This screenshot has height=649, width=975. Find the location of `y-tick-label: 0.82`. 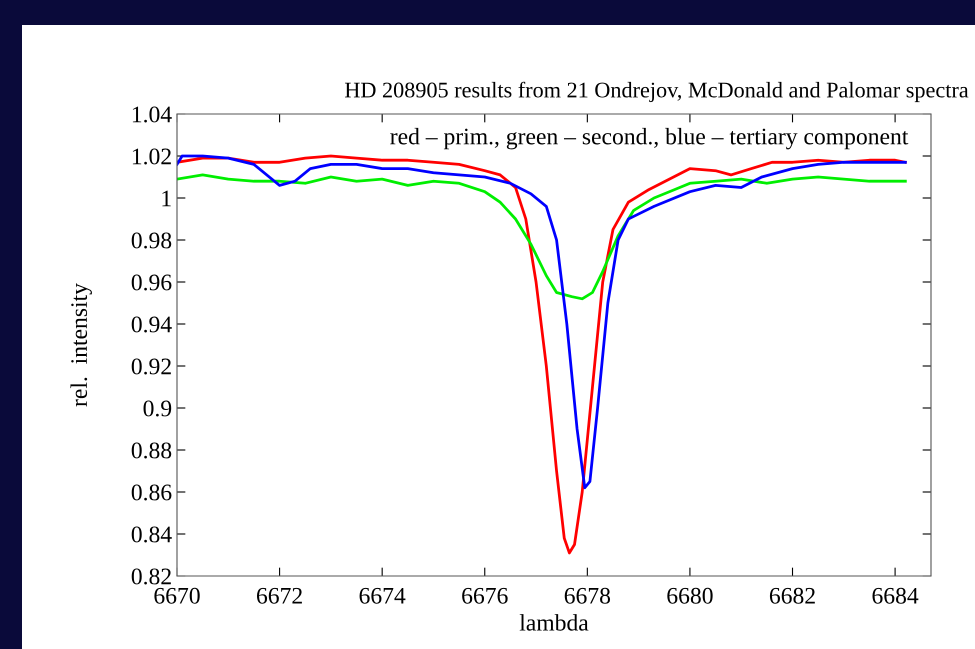

y-tick-label: 0.82 is located at coordinates (151, 576).